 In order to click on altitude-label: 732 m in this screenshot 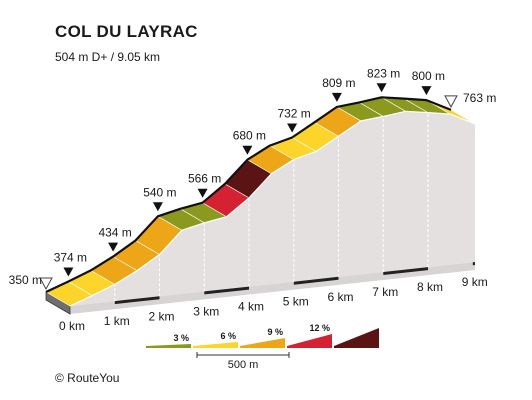, I will do `click(293, 113)`.